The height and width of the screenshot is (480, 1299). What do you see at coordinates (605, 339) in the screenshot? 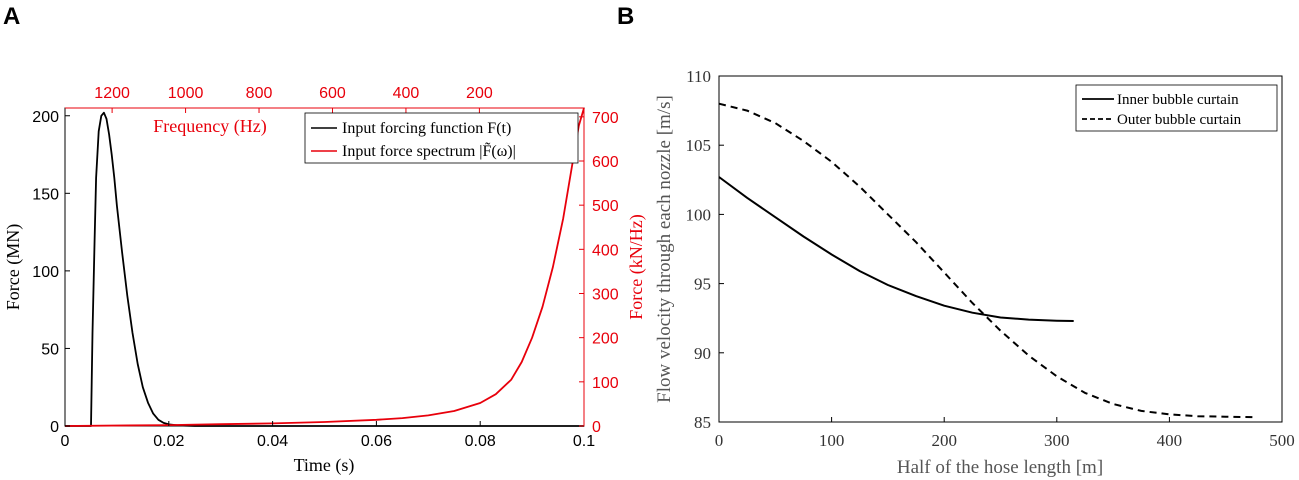
I see `chart-a-y2-tick-label: 200` at bounding box center [605, 339].